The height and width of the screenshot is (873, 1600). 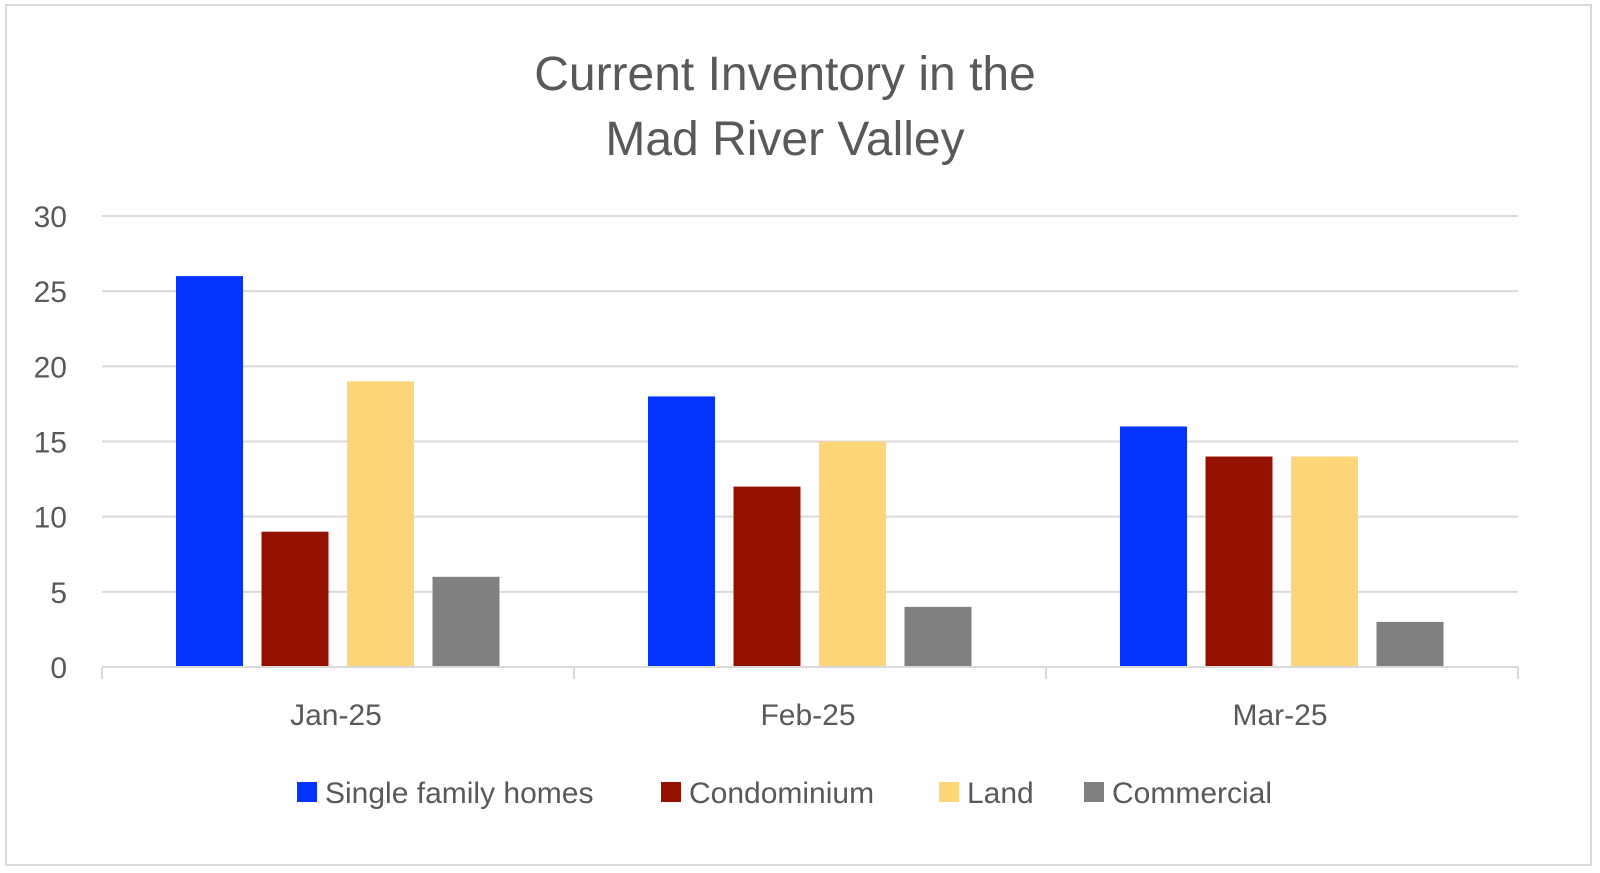 I want to click on x-tick-label: Feb-25, so click(x=807, y=715).